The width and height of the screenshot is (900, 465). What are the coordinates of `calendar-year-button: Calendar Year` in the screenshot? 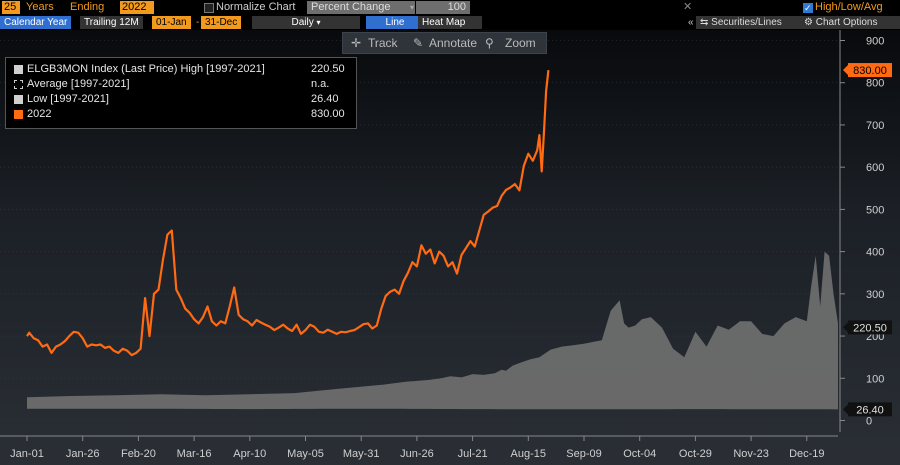 It's located at (36, 22).